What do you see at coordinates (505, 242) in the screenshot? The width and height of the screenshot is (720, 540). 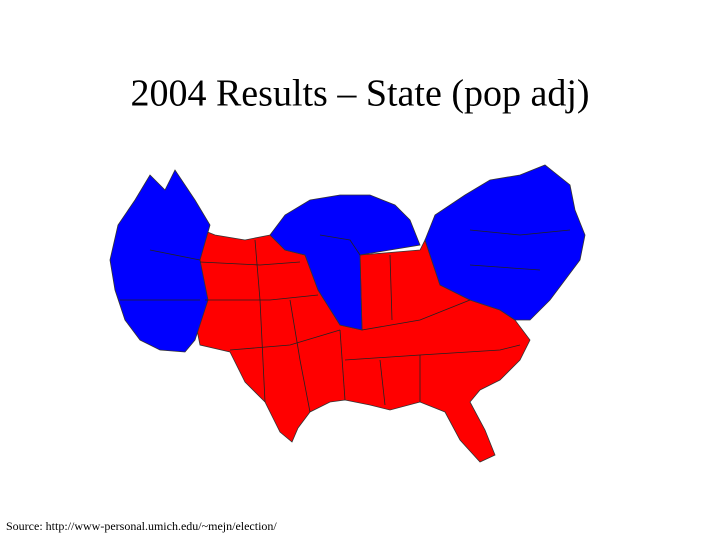 I see `blue-northeast` at bounding box center [505, 242].